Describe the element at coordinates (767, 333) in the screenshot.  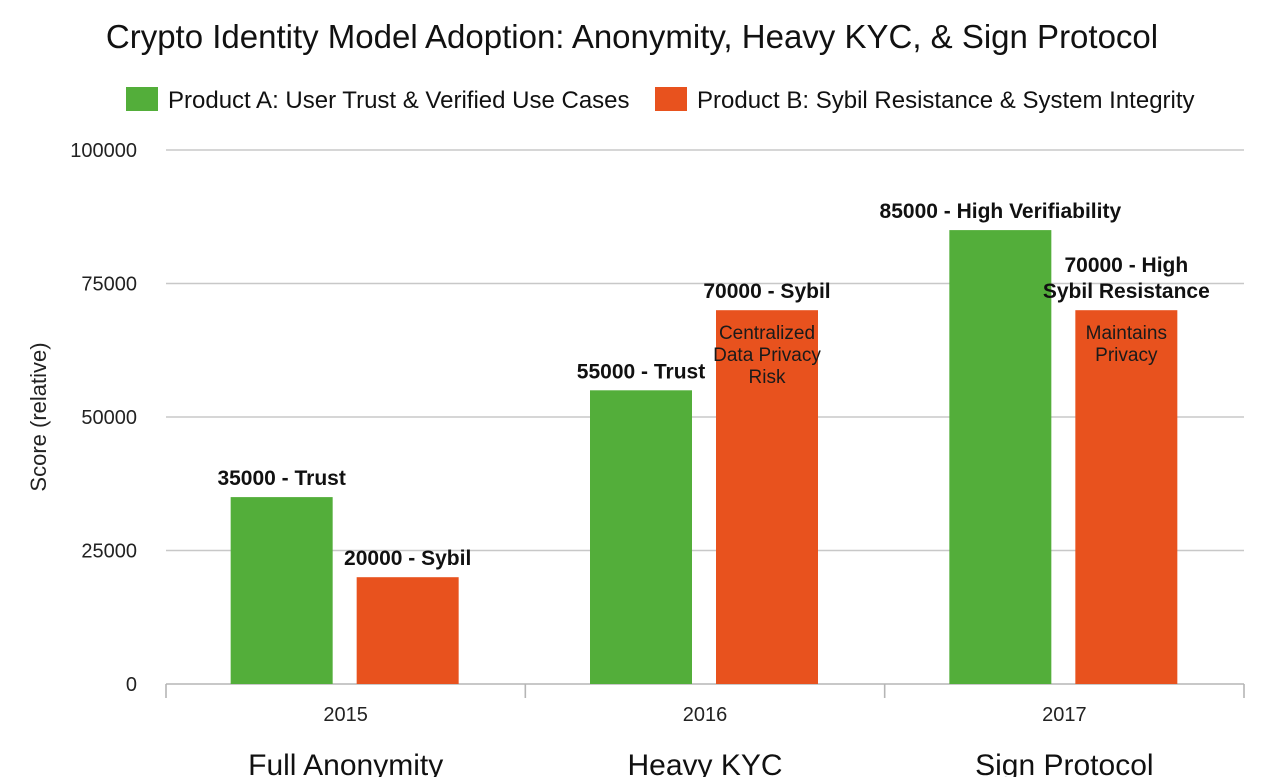
I see `bar-annotation: Centralized` at that location.